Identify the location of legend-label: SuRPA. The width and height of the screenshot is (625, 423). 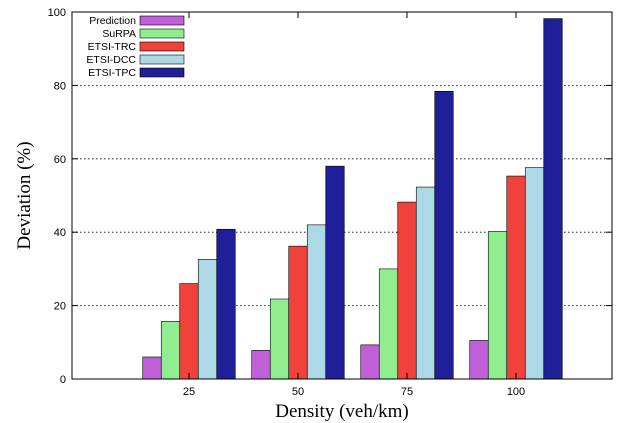
(119, 34).